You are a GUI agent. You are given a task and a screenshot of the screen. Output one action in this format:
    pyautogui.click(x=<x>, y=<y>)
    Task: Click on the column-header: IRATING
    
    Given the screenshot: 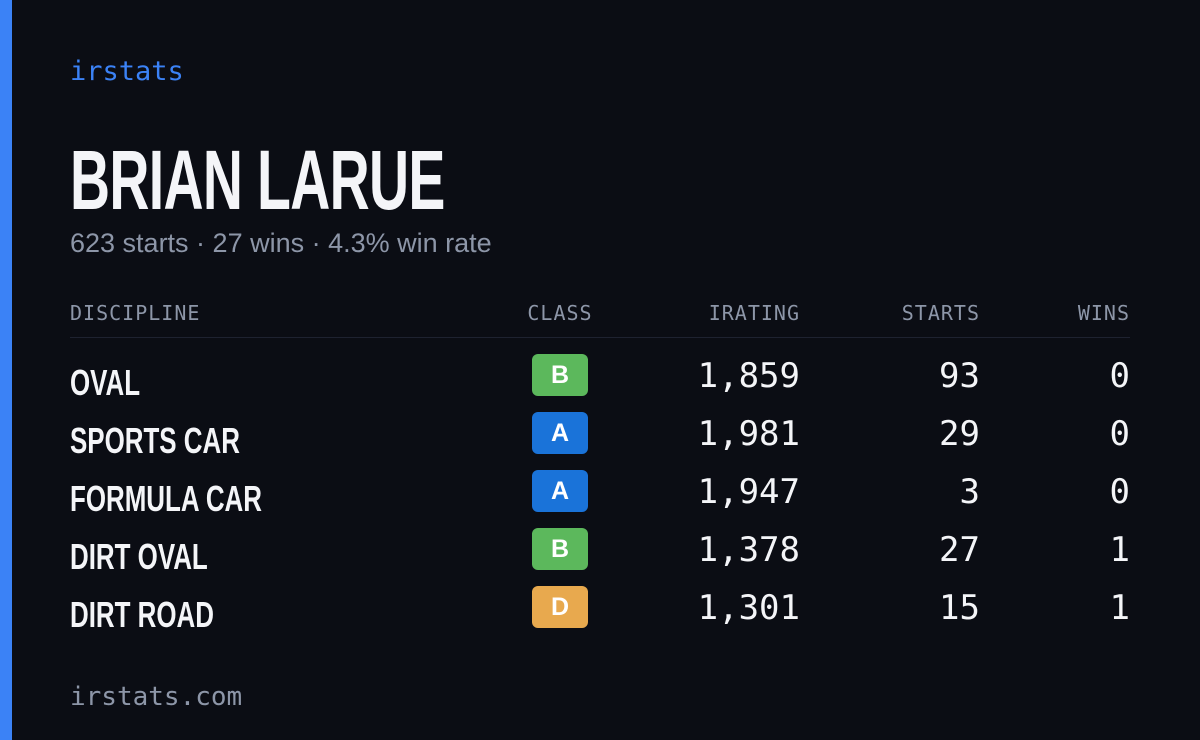 What is the action you would take?
    pyautogui.click(x=754, y=313)
    